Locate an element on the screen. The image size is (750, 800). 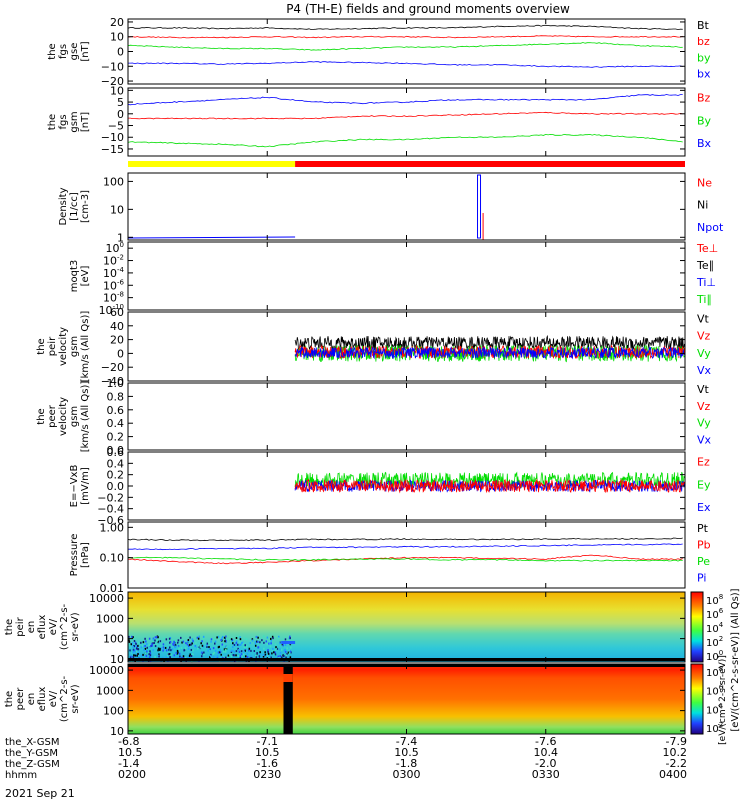
ytick-label: 1000 is located at coordinates (110, 690).